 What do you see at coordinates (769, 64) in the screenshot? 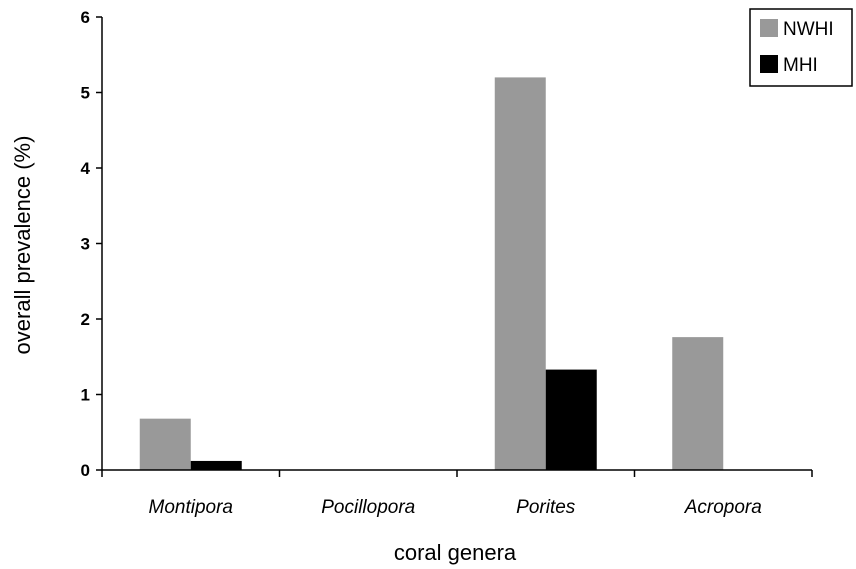
I see `legend-swatch-mhi` at bounding box center [769, 64].